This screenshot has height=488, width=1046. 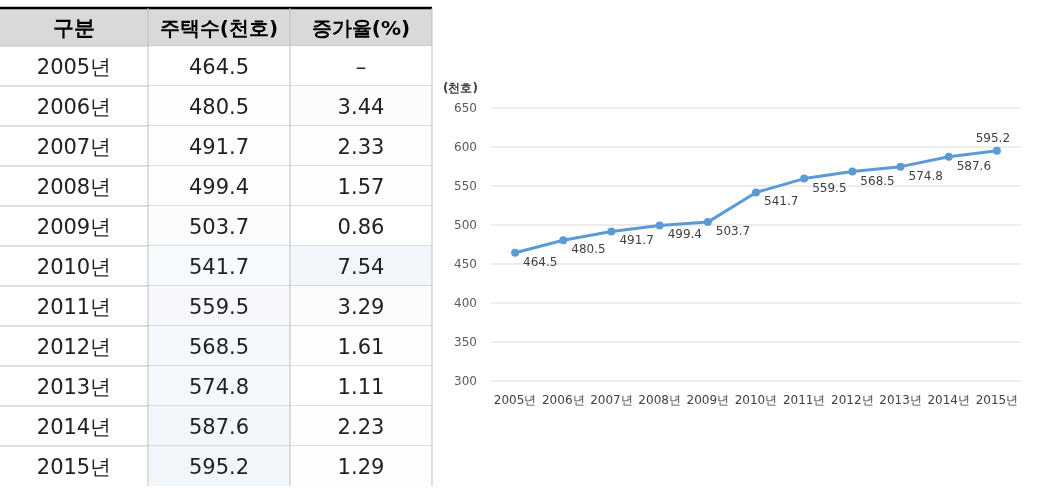 I want to click on x-tick-label: 증가율(%), so click(x=361, y=28).